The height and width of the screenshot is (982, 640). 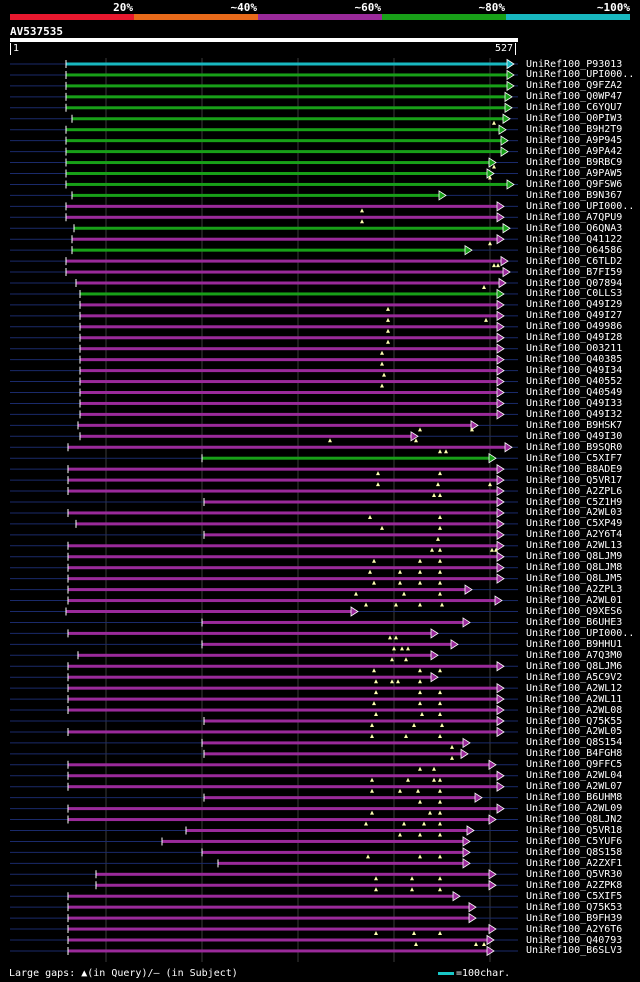 What do you see at coordinates (574, 261) in the screenshot?
I see `hit-label: UniRef100_C6TLD2` at bounding box center [574, 261].